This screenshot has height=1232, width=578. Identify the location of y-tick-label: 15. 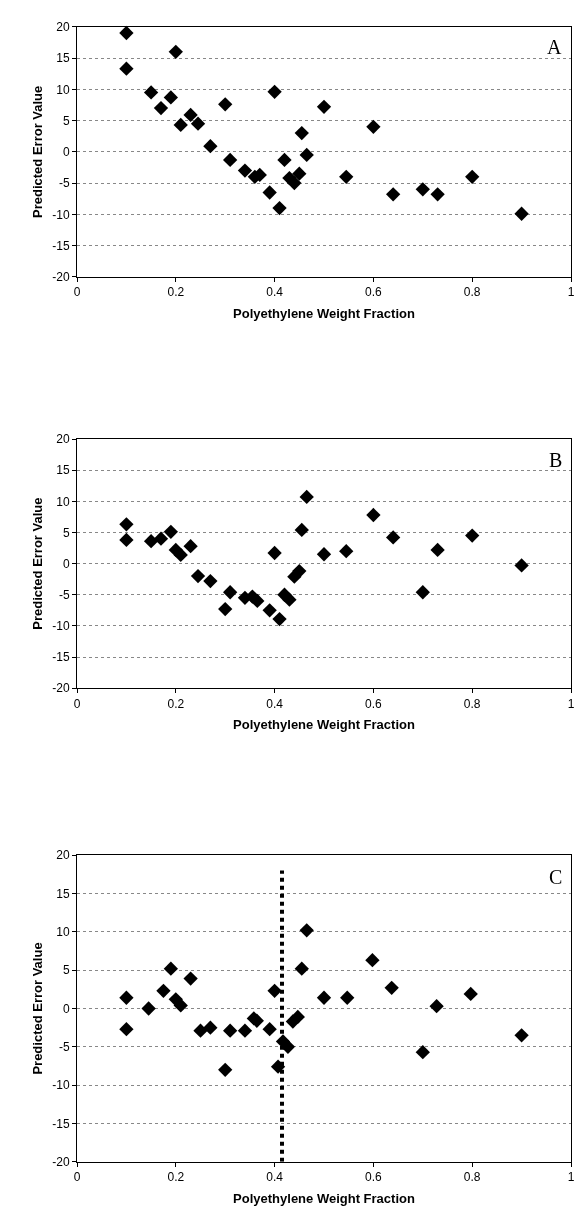
(63, 470).